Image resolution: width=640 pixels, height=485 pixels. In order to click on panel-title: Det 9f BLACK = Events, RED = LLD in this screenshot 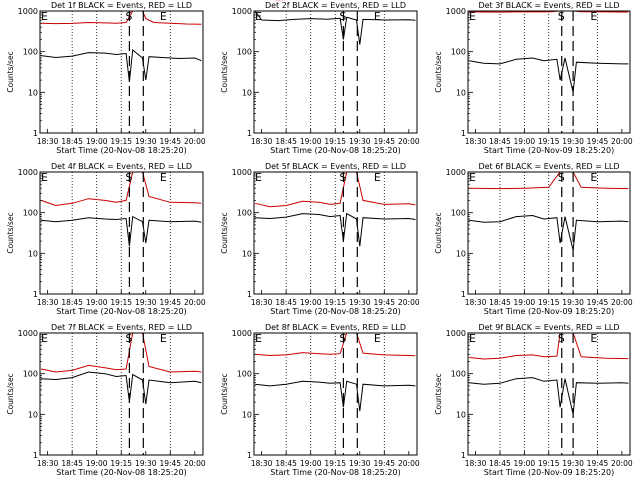, I will do `click(548, 327)`.